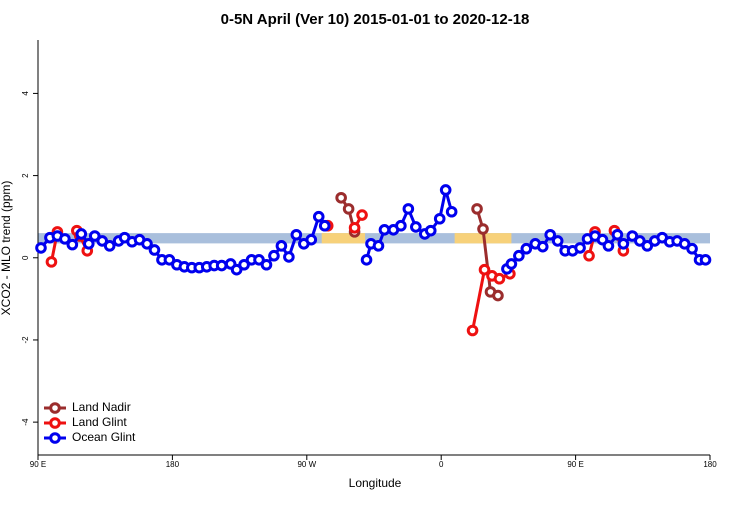 This screenshot has height=505, width=750. Describe the element at coordinates (6, 248) in the screenshot. I see `y-axis-label: XCO2 - MLO trend (ppm)` at that location.